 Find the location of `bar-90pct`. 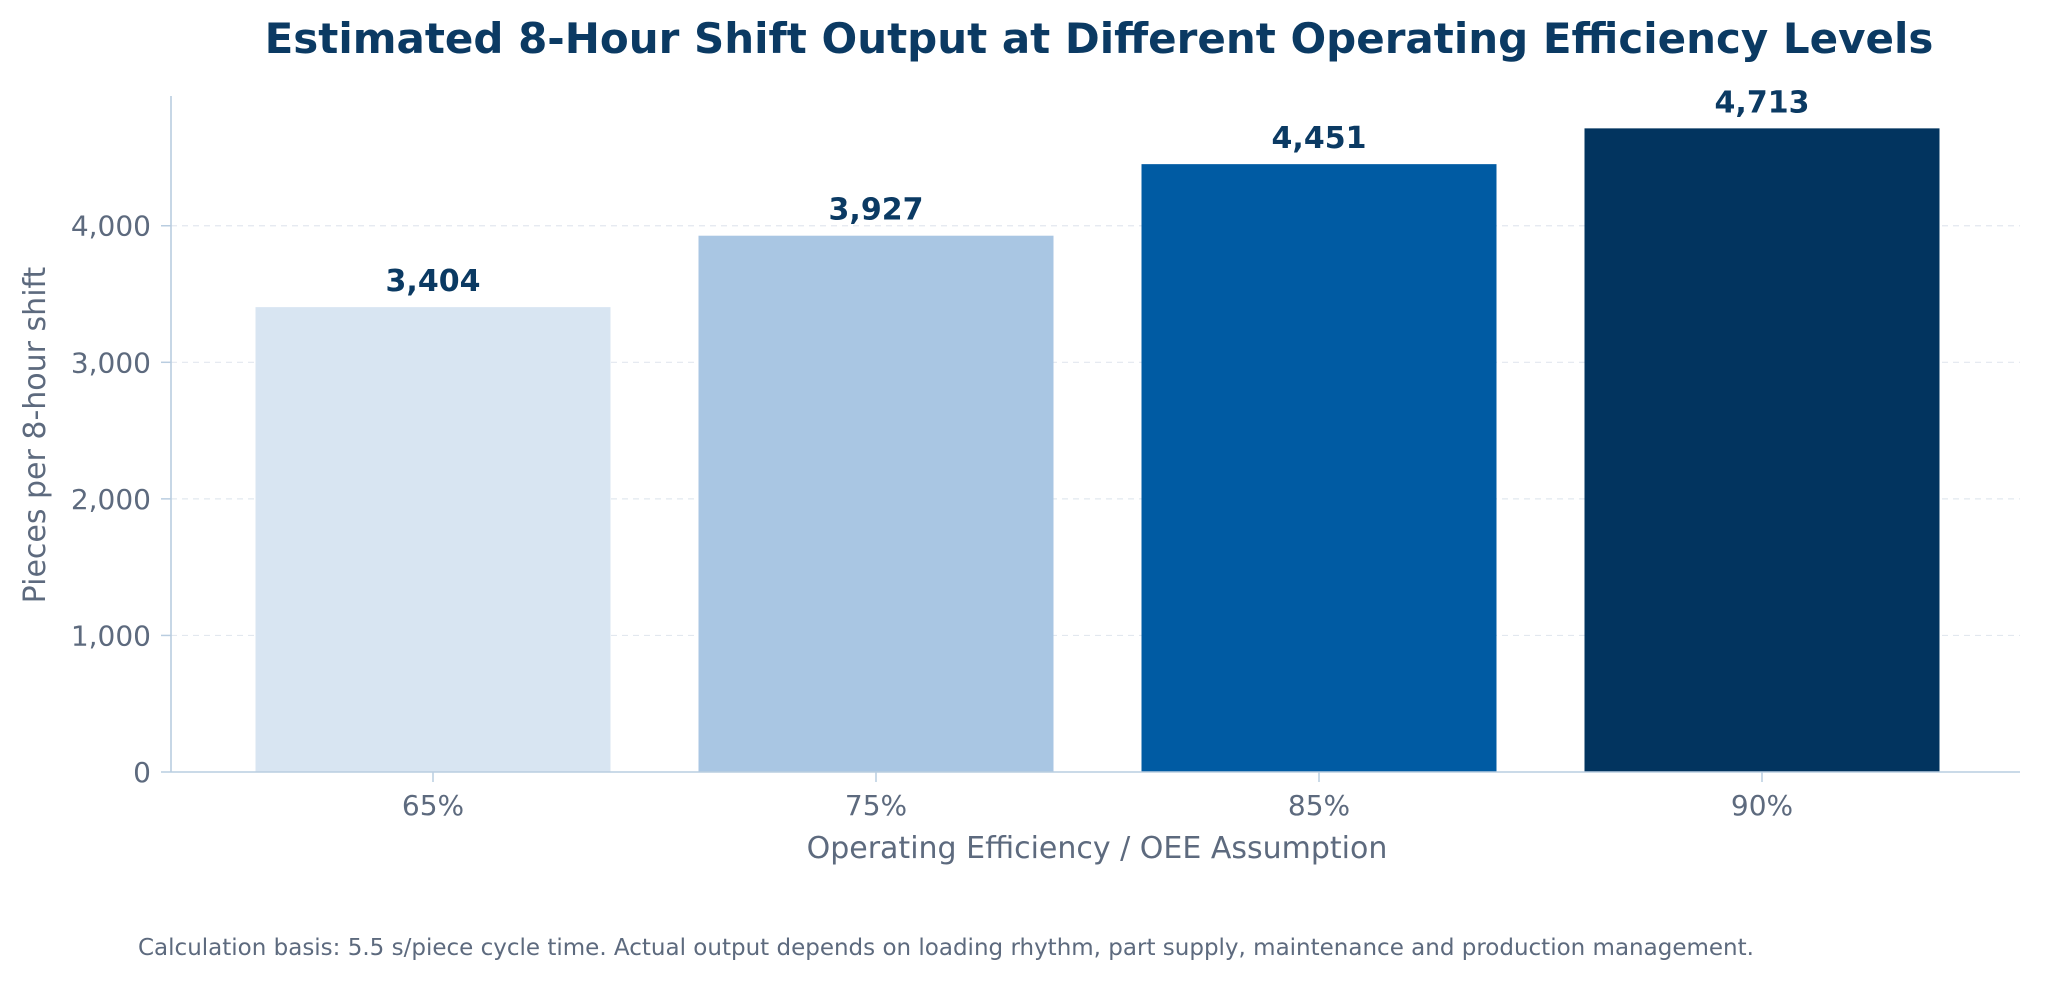

bar-90pct is located at coordinates (1762, 450).